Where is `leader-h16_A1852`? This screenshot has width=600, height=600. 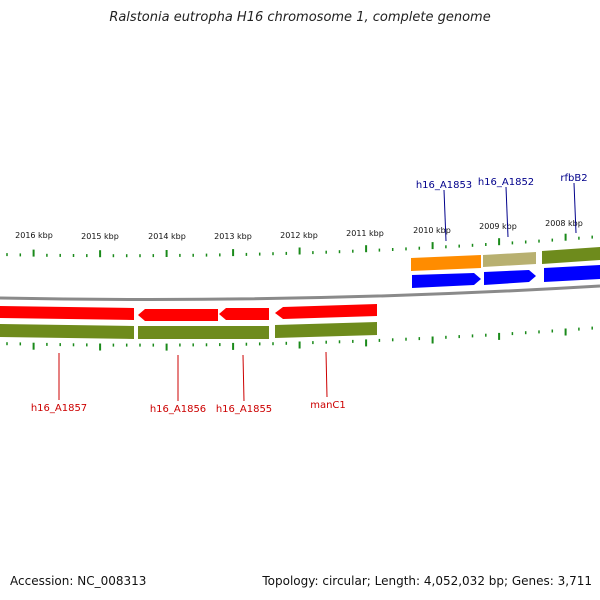 leader-h16_A1852 is located at coordinates (507, 212).